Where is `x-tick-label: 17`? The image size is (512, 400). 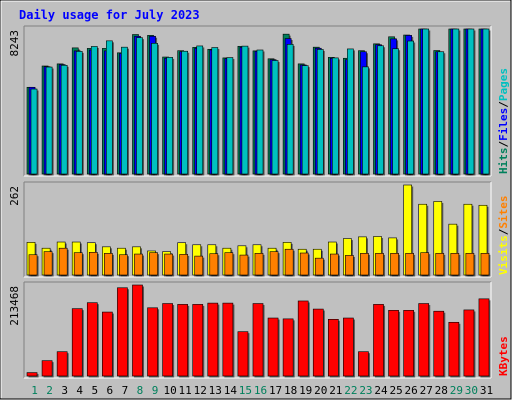
x-tick-label: 17 is located at coordinates (275, 390).